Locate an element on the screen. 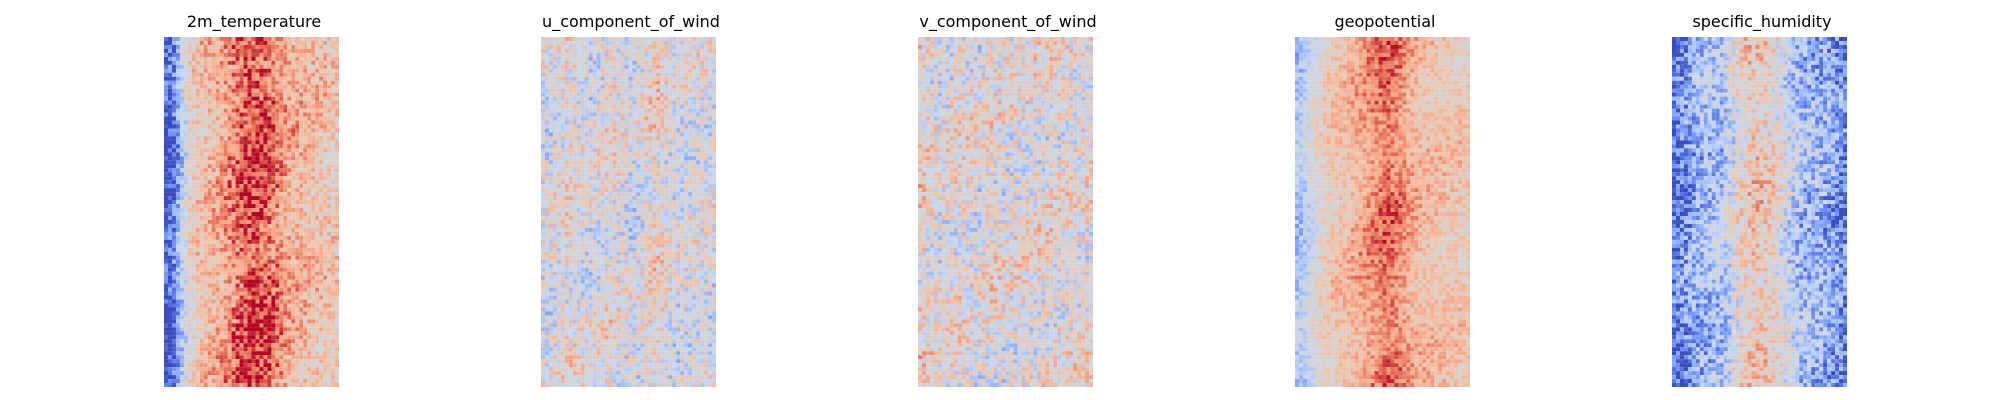  heatmap-u-component-of-wind is located at coordinates (628, 212).